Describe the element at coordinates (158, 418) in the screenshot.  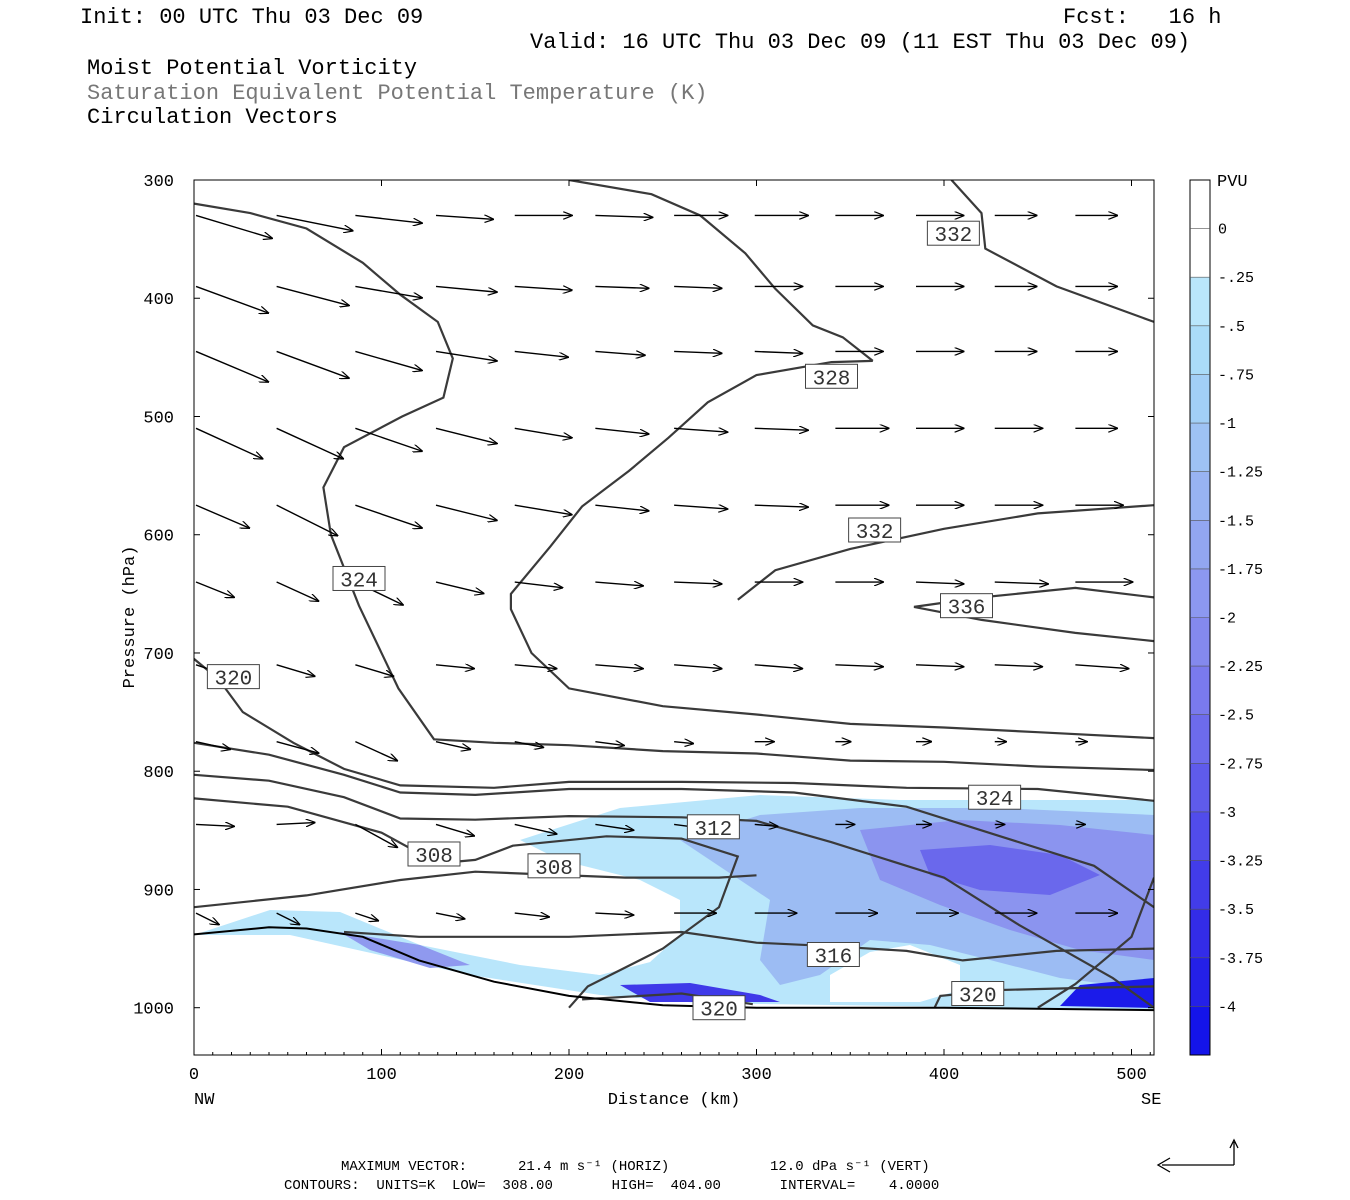
I see `y-tick-label: 500` at that location.